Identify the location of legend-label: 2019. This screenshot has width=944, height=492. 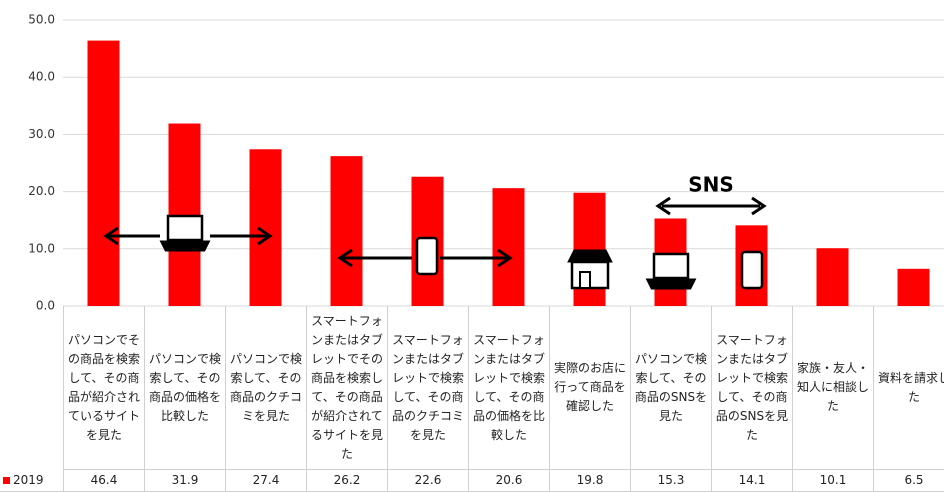
(28, 480).